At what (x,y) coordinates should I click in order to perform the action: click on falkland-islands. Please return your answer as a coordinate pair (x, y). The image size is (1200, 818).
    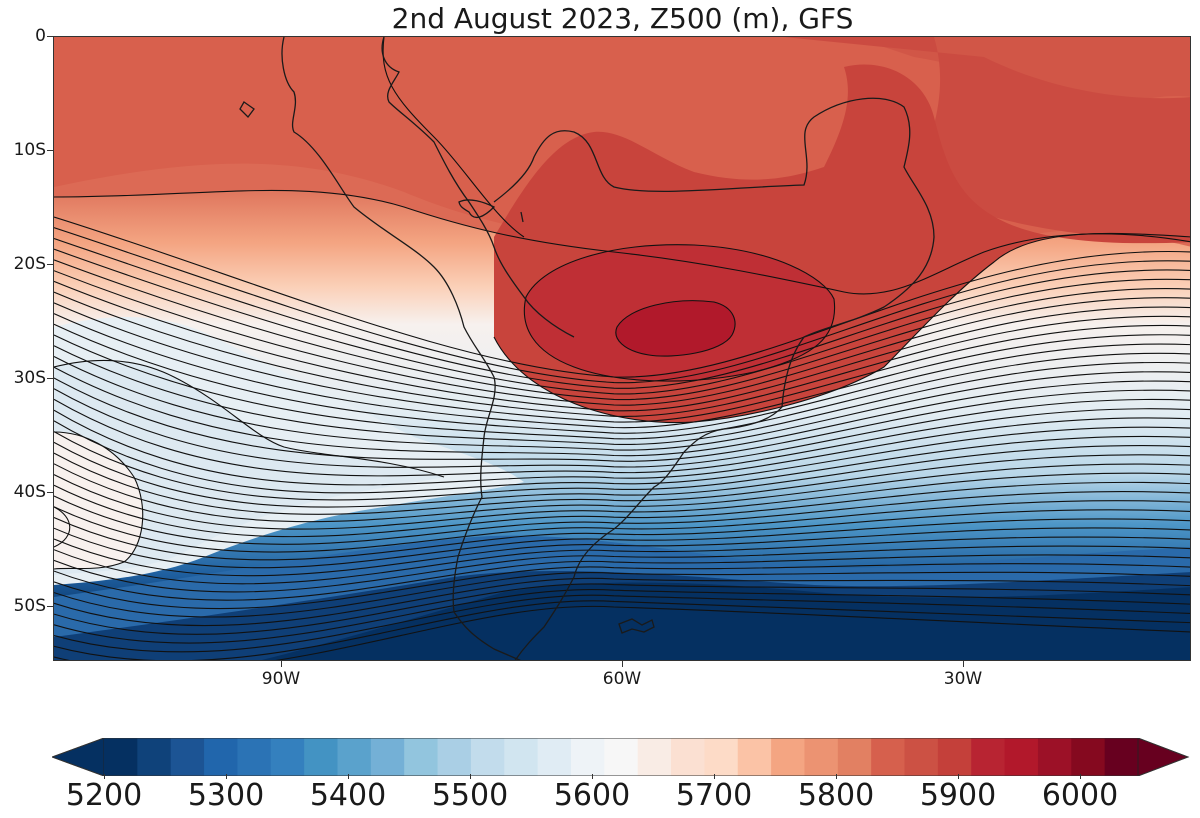
    Looking at the image, I should click on (636, 626).